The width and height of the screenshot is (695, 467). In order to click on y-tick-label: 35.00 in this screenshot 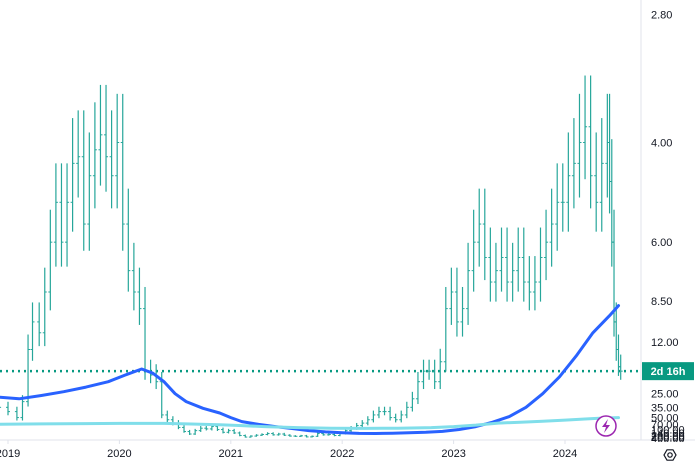, I will do `click(665, 408)`.